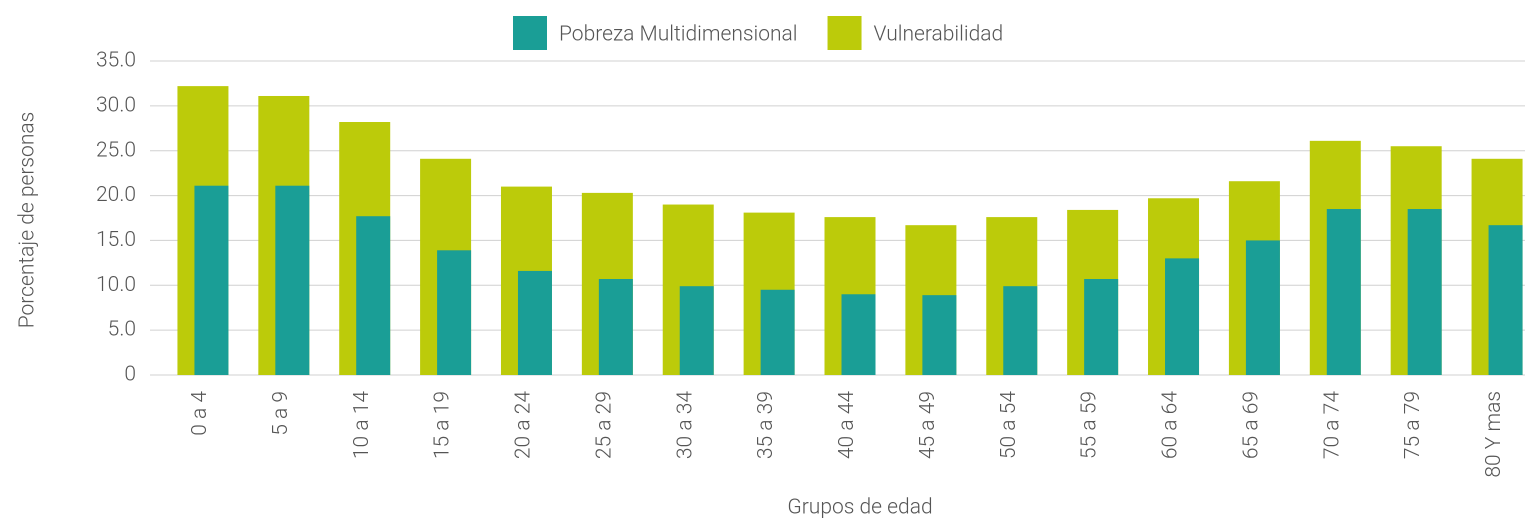  Describe the element at coordinates (116, 285) in the screenshot. I see `y-tick-label: 10.0` at that location.